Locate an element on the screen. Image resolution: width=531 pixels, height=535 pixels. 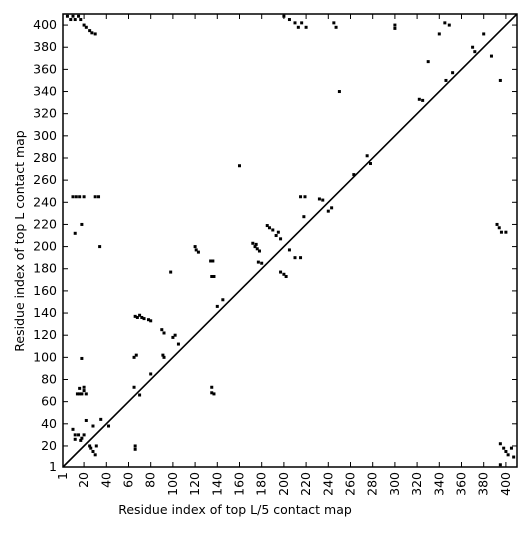
x-axis-label: Residue index of top L/5 contact map is located at coordinates (235, 509).